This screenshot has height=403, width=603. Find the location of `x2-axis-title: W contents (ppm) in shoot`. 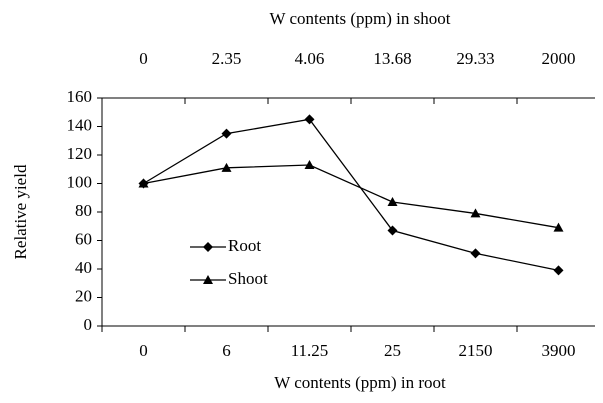

x2-axis-title: W contents (ppm) in shoot is located at coordinates (360, 18).